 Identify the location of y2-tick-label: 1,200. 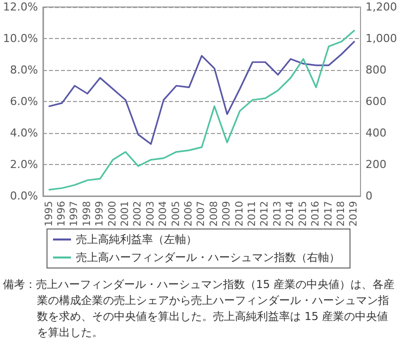
(382, 7).